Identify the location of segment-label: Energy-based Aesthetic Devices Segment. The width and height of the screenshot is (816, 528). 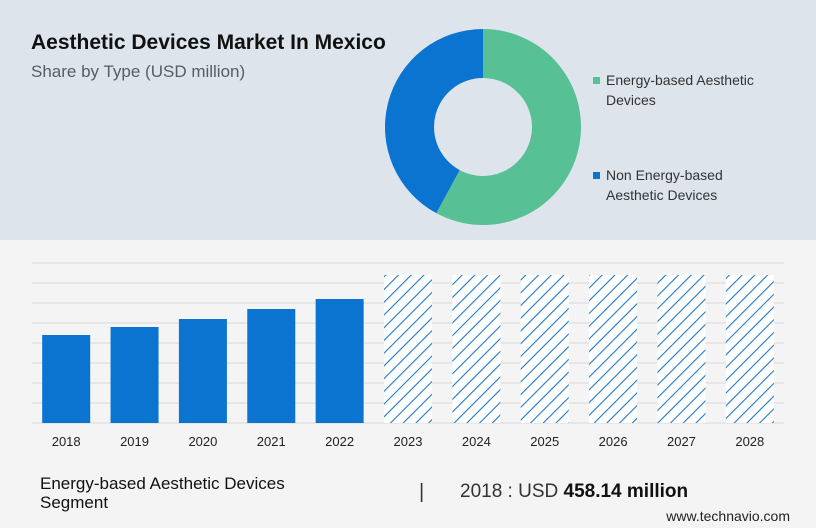
(162, 493).